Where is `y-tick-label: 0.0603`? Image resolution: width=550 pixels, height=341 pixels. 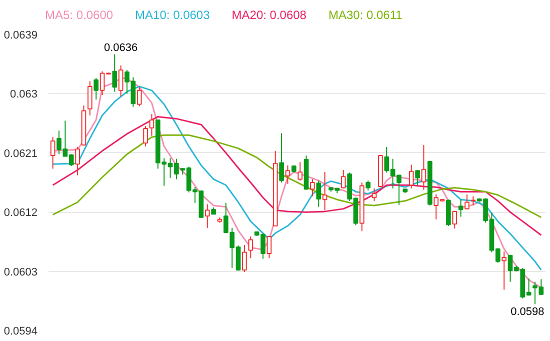
y-tick-label: 0.0603 is located at coordinates (21, 272).